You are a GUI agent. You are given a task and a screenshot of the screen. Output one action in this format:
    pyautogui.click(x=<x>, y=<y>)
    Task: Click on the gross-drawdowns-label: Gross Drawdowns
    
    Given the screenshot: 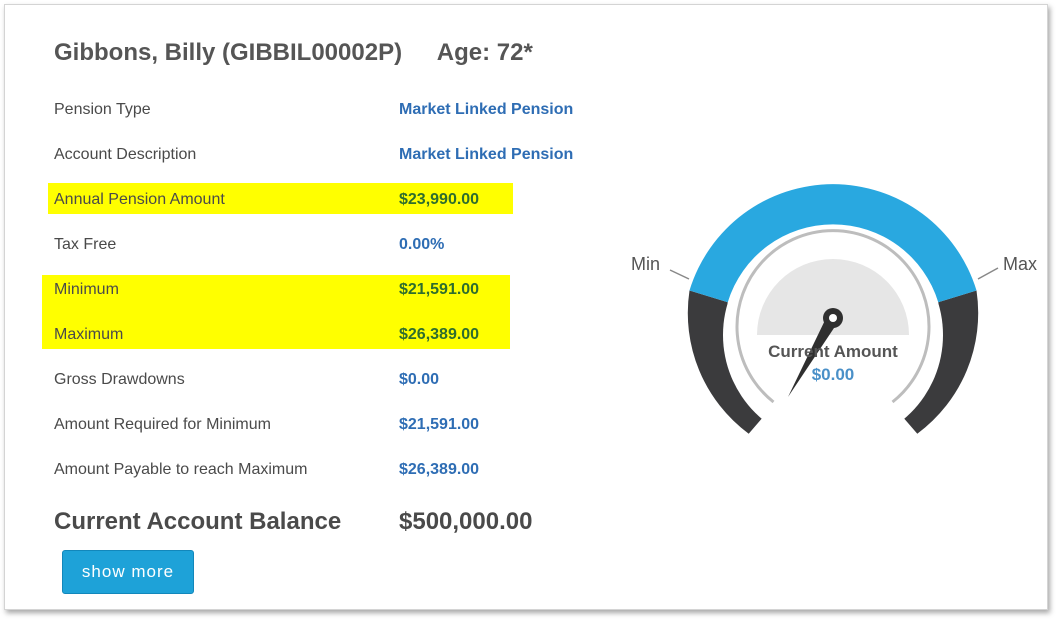 What is the action you would take?
    pyautogui.click(x=119, y=379)
    